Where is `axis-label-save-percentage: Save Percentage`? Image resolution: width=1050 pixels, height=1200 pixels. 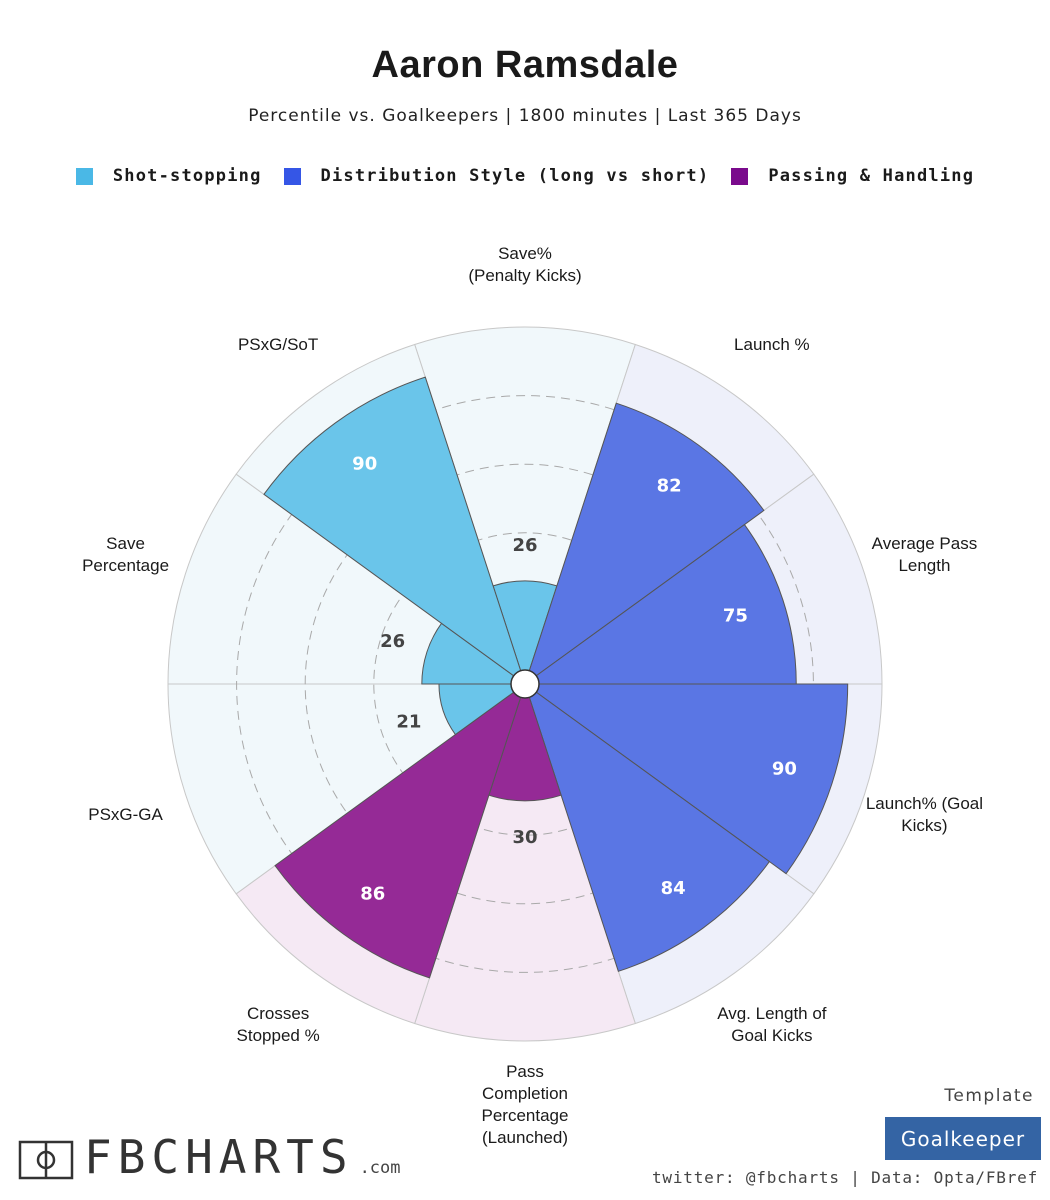
axis-label-save-percentage: Save Percentage is located at coordinates (125, 554).